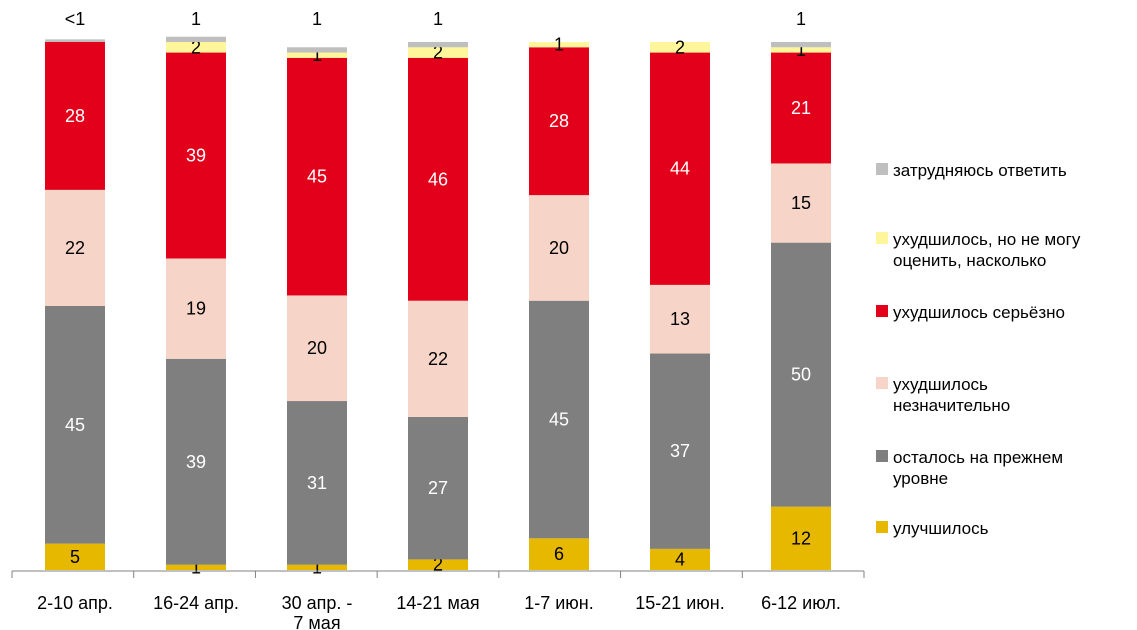  I want to click on legend-label: затрудняюсь ответить, so click(980, 170).